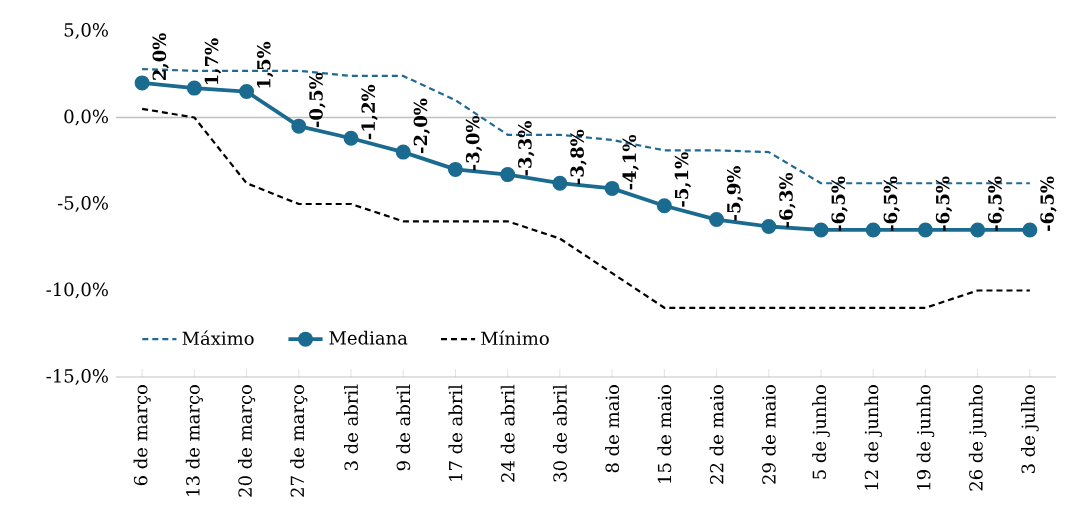 Image resolution: width=1080 pixels, height=507 pixels. I want to click on data-label: -5,9%, so click(735, 193).